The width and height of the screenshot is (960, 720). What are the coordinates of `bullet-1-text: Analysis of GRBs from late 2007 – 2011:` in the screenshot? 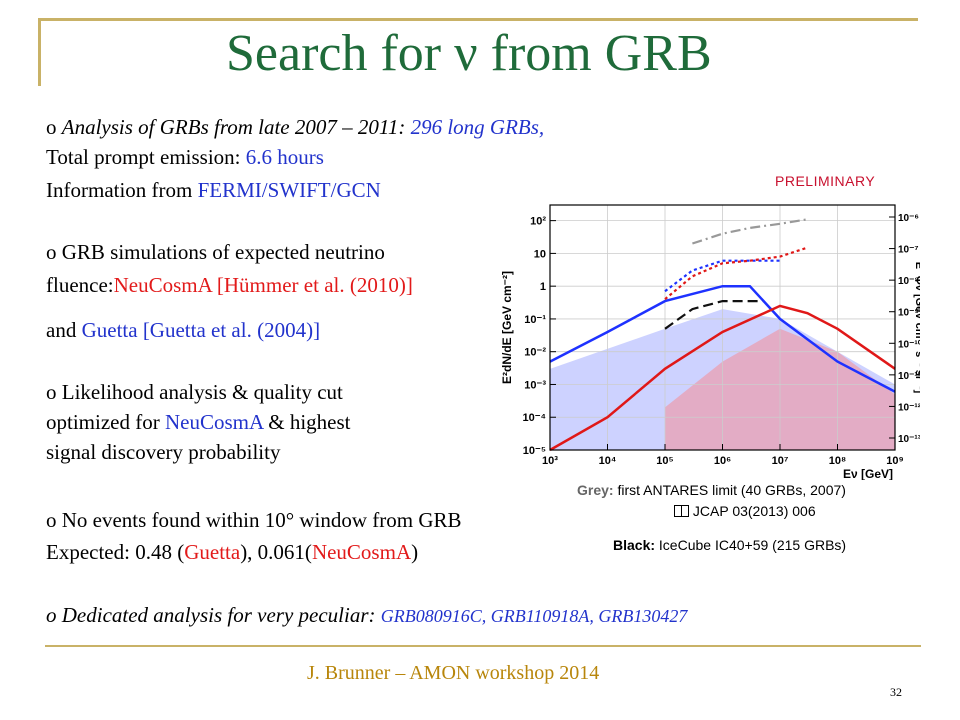 It's located at (236, 127).